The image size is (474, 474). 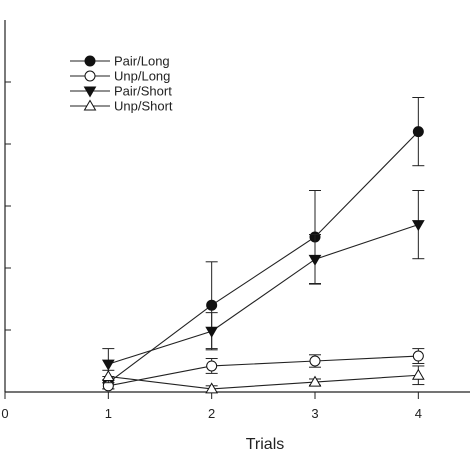 I want to click on x-tick-label: 1, so click(x=108, y=413).